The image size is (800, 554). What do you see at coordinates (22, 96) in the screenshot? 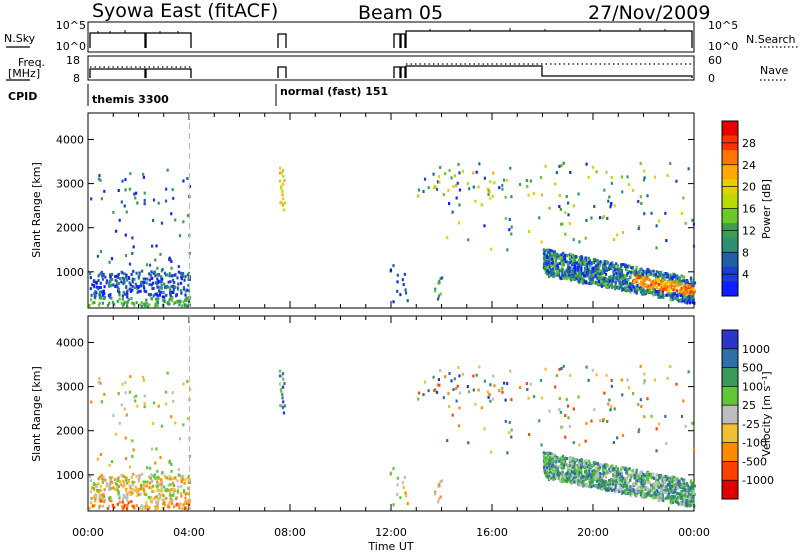
I see `cpid-label: CPID` at bounding box center [22, 96].